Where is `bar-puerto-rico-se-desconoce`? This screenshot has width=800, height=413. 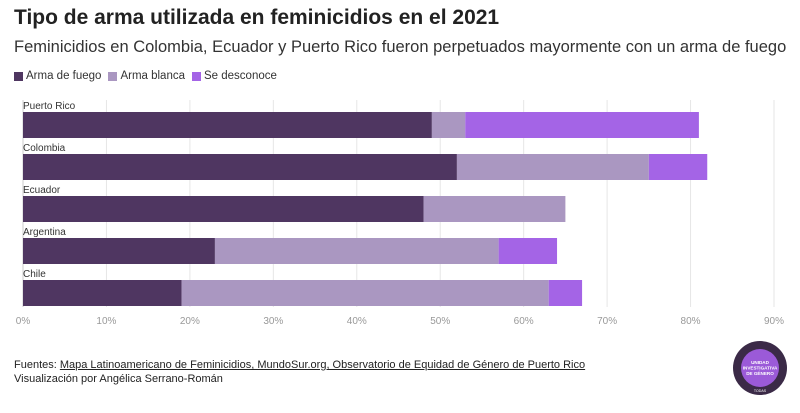
bar-puerto-rico-se-desconoce is located at coordinates (582, 125).